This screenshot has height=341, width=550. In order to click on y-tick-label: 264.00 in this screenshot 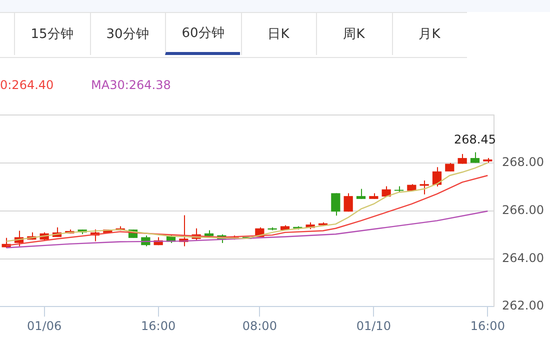, I will do `click(523, 257)`.